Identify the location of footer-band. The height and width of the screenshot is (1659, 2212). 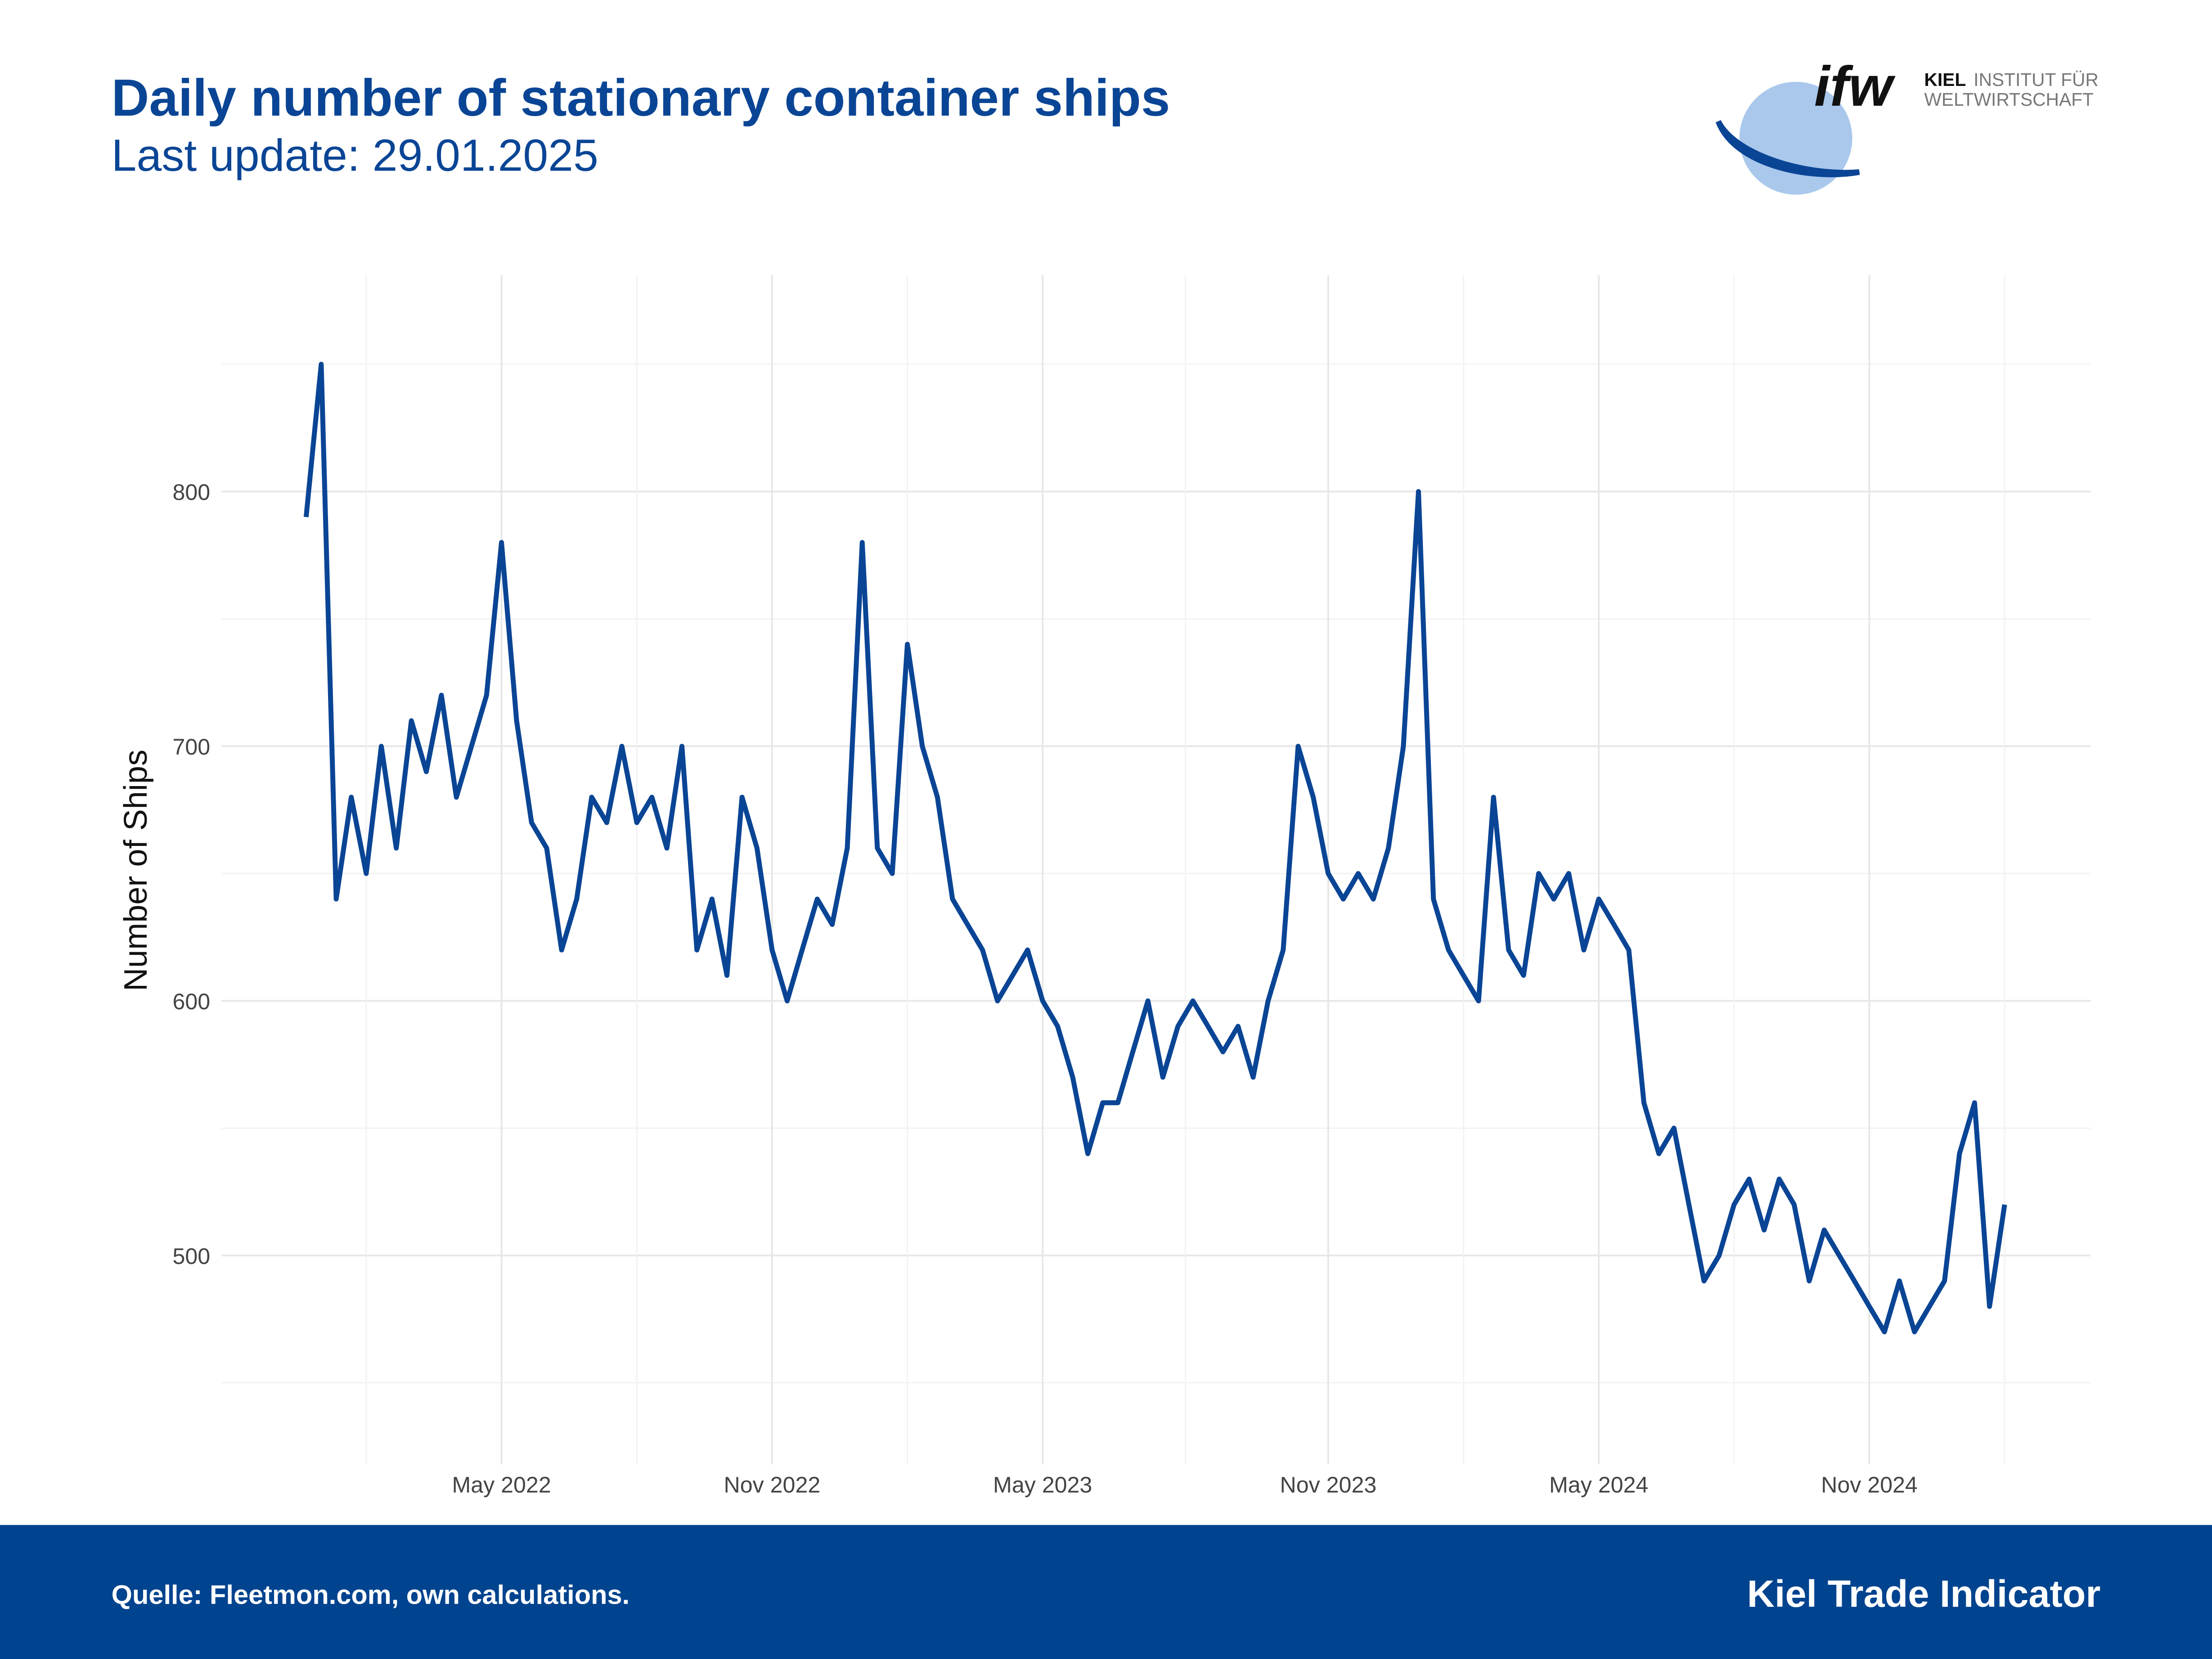
(1106, 1592).